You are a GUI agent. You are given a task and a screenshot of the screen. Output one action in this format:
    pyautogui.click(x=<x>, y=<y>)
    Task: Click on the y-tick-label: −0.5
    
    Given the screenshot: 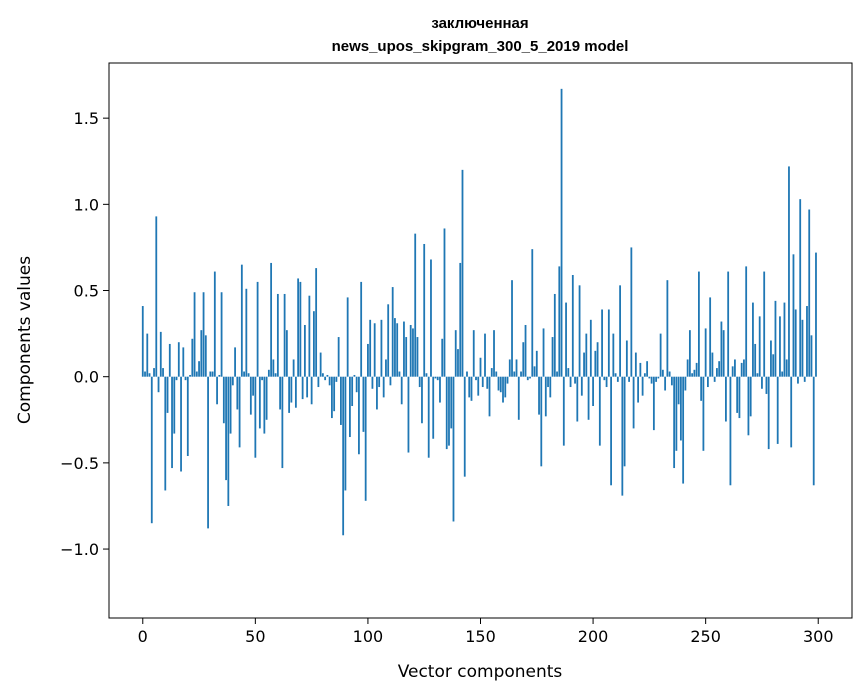 What is the action you would take?
    pyautogui.click(x=79, y=463)
    